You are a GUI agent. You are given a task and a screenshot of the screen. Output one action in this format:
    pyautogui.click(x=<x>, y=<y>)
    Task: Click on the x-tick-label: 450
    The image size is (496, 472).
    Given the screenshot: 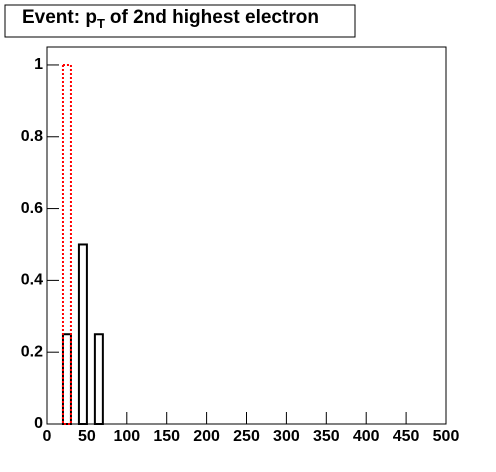 What is the action you would take?
    pyautogui.click(x=406, y=436)
    